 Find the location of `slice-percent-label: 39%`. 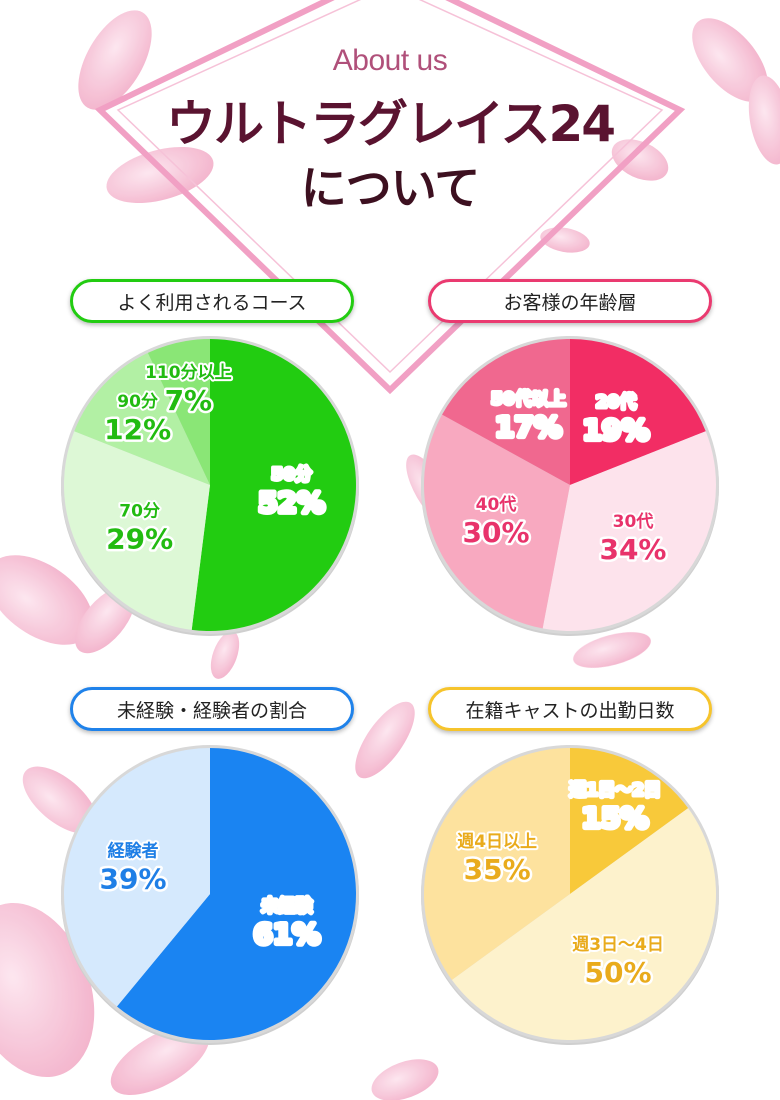

slice-percent-label: 39% is located at coordinates (133, 878).